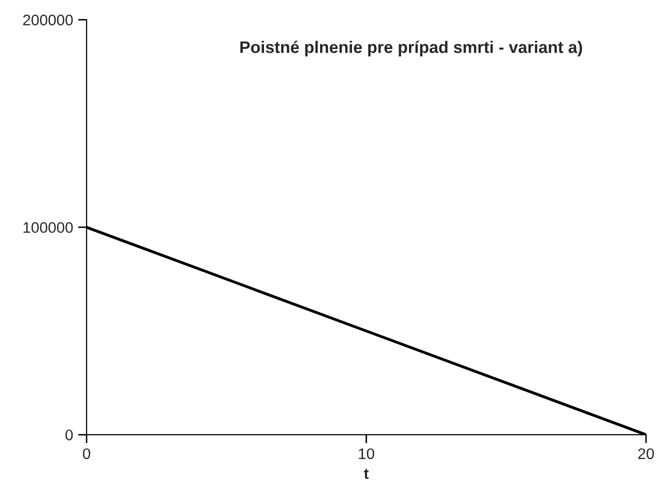 The height and width of the screenshot is (494, 666). What do you see at coordinates (48, 20) in the screenshot?
I see `y-tick-label: 200000` at bounding box center [48, 20].